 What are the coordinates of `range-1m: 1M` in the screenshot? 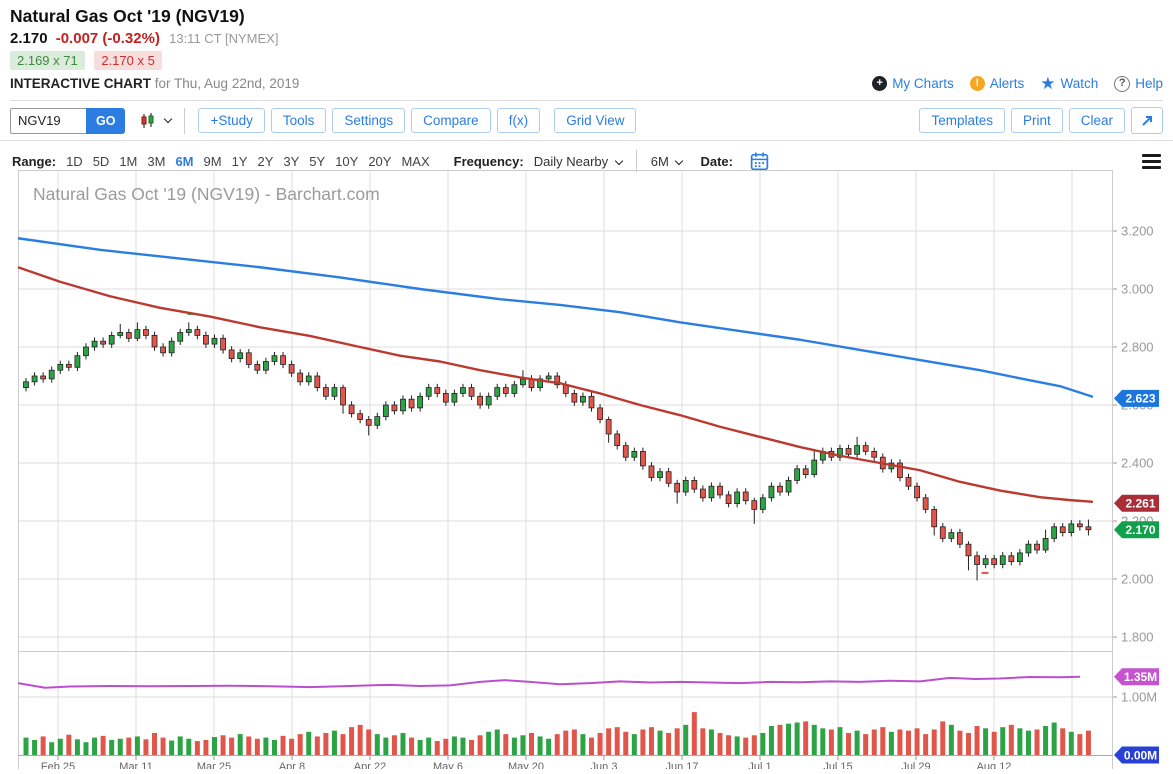 It's located at (128, 161).